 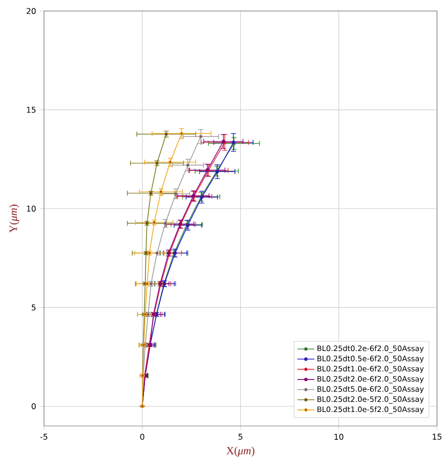 I want to click on y-axis-title: Y(μm), so click(x=14, y=218).